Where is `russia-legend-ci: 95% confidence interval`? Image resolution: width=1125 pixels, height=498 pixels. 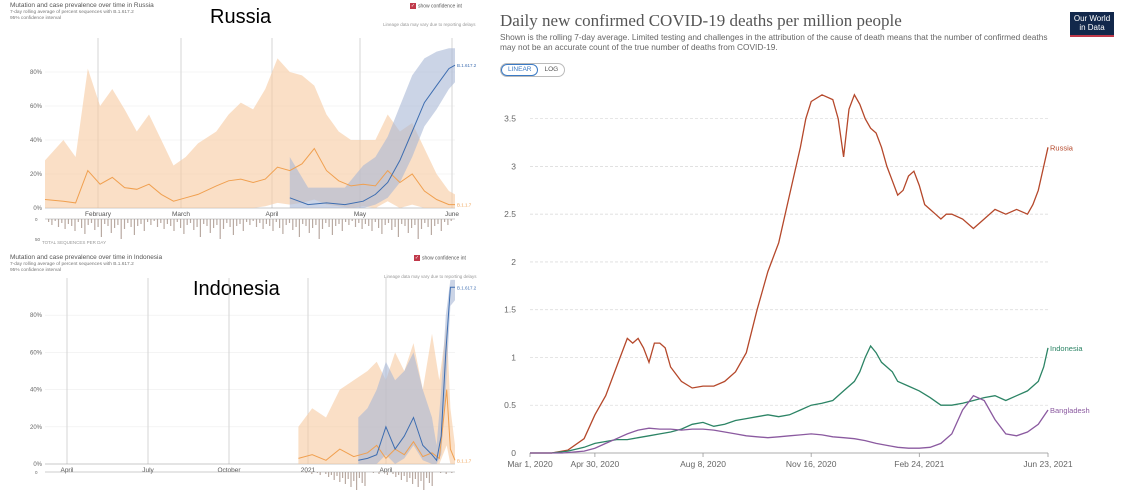
russia-legend-ci: 95% confidence interval is located at coordinates (35, 18).